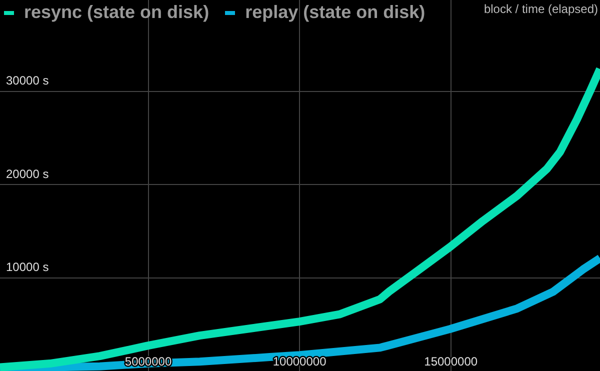  Describe the element at coordinates (541, 9) in the screenshot. I see `annotation: block / time (elapsed)` at that location.